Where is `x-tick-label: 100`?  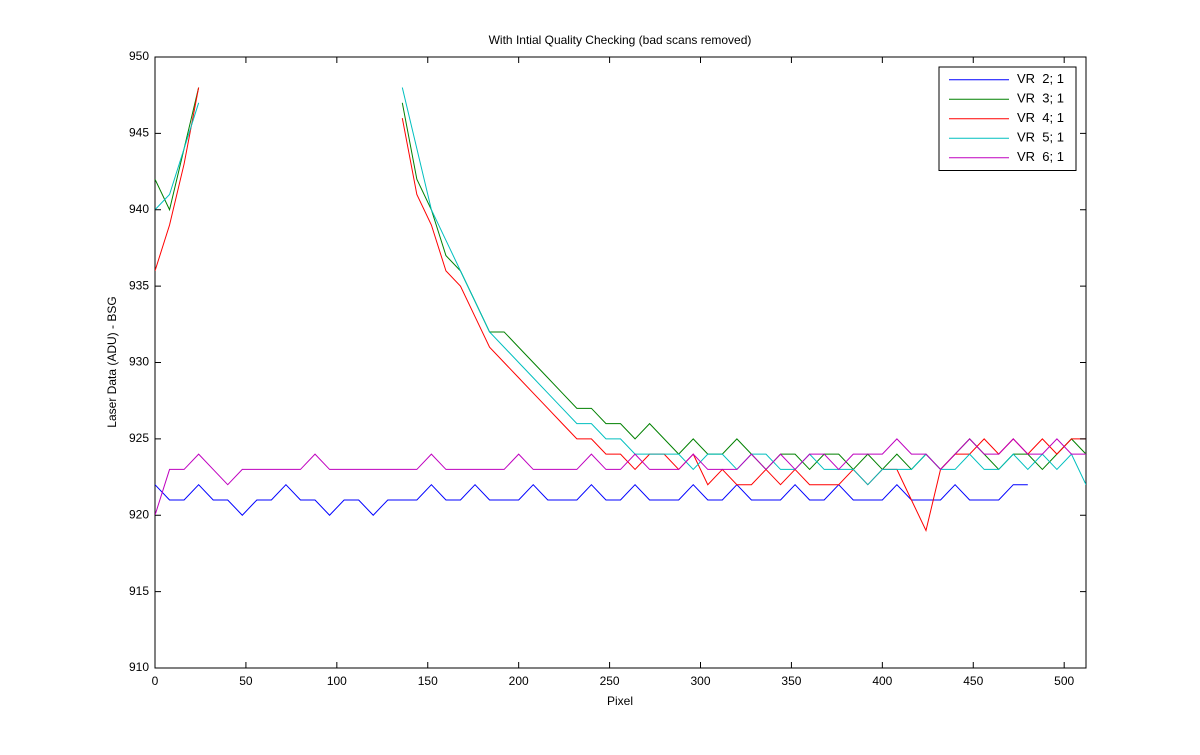 x-tick-label: 100 is located at coordinates (337, 681).